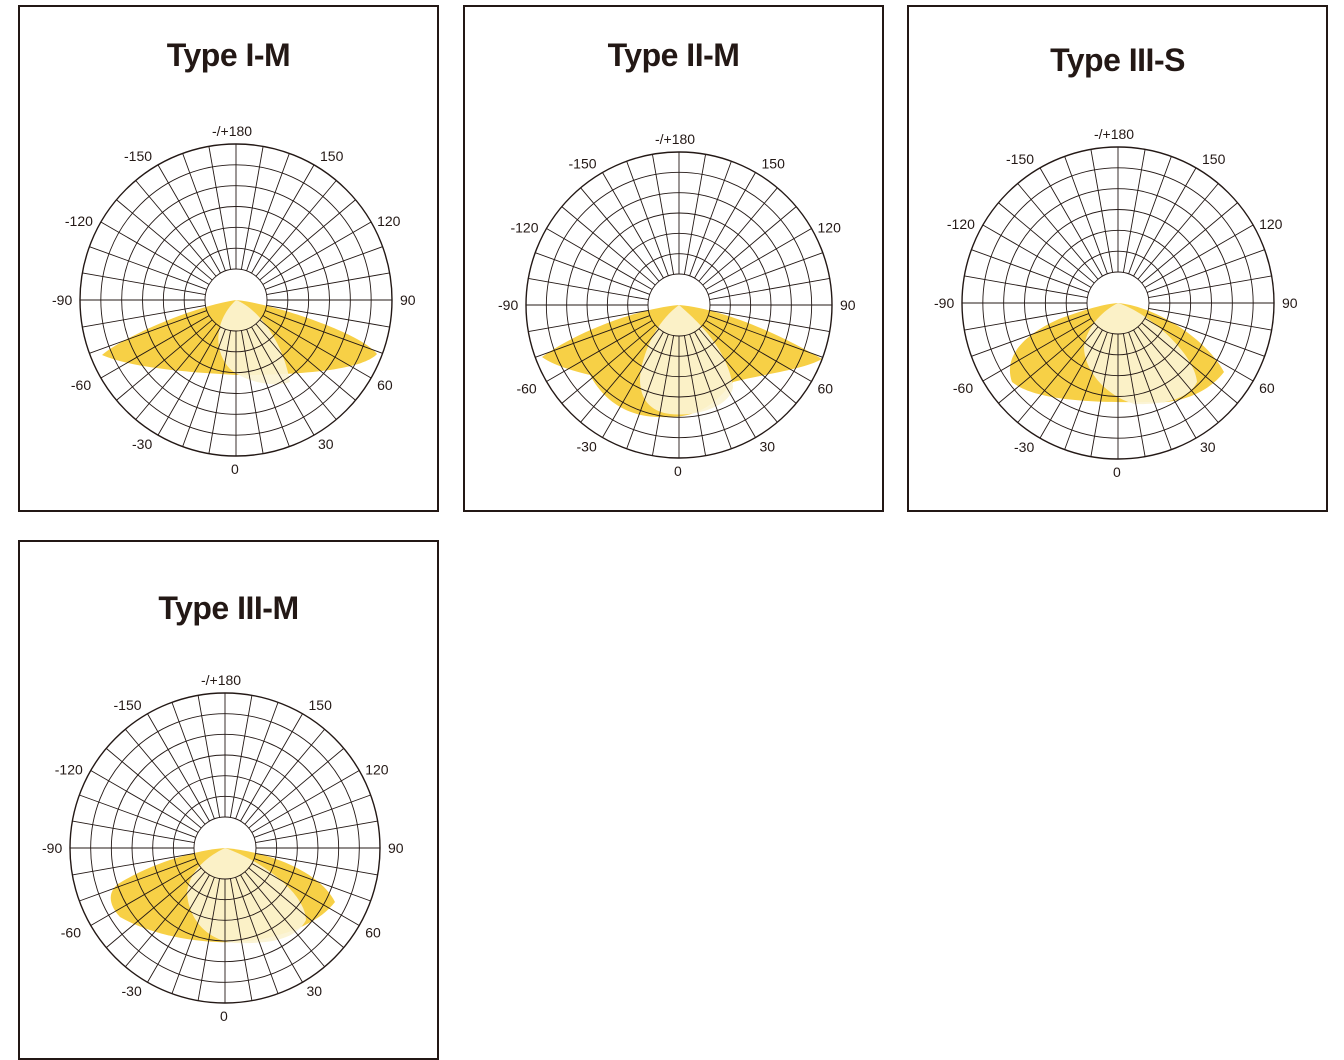  What do you see at coordinates (62, 300) in the screenshot?
I see `angle-label: -90` at bounding box center [62, 300].